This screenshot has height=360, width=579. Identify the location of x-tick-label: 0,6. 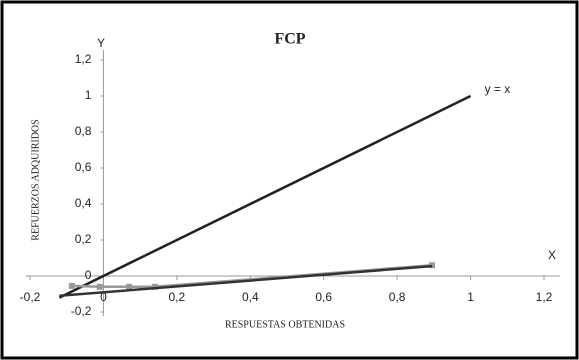
(323, 297).